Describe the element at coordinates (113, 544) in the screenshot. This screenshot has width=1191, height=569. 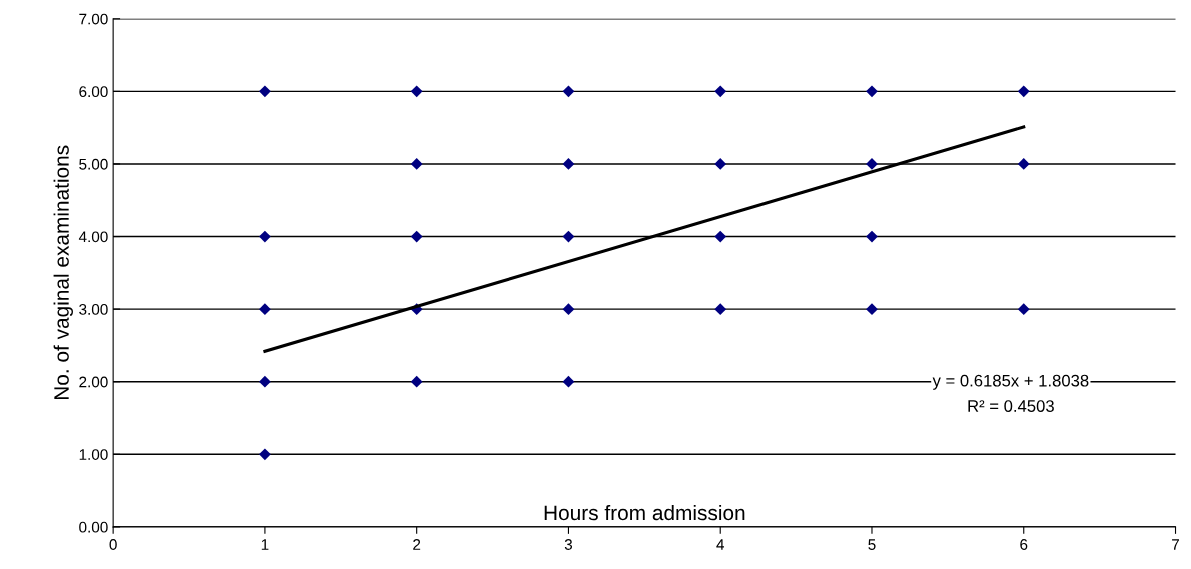
I see `x-tick-label: 0` at that location.